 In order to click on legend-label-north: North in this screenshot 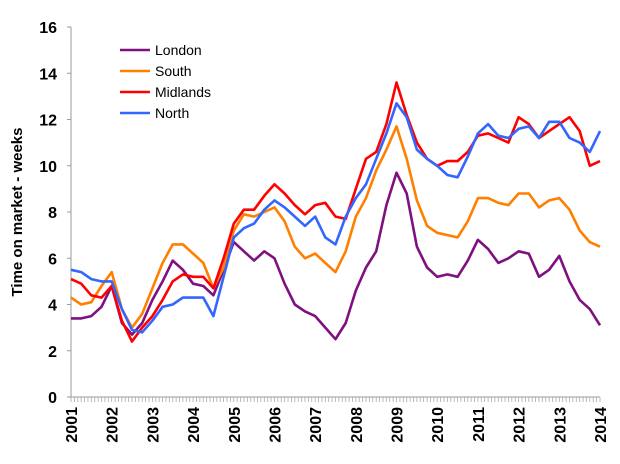, I will do `click(172, 113)`.